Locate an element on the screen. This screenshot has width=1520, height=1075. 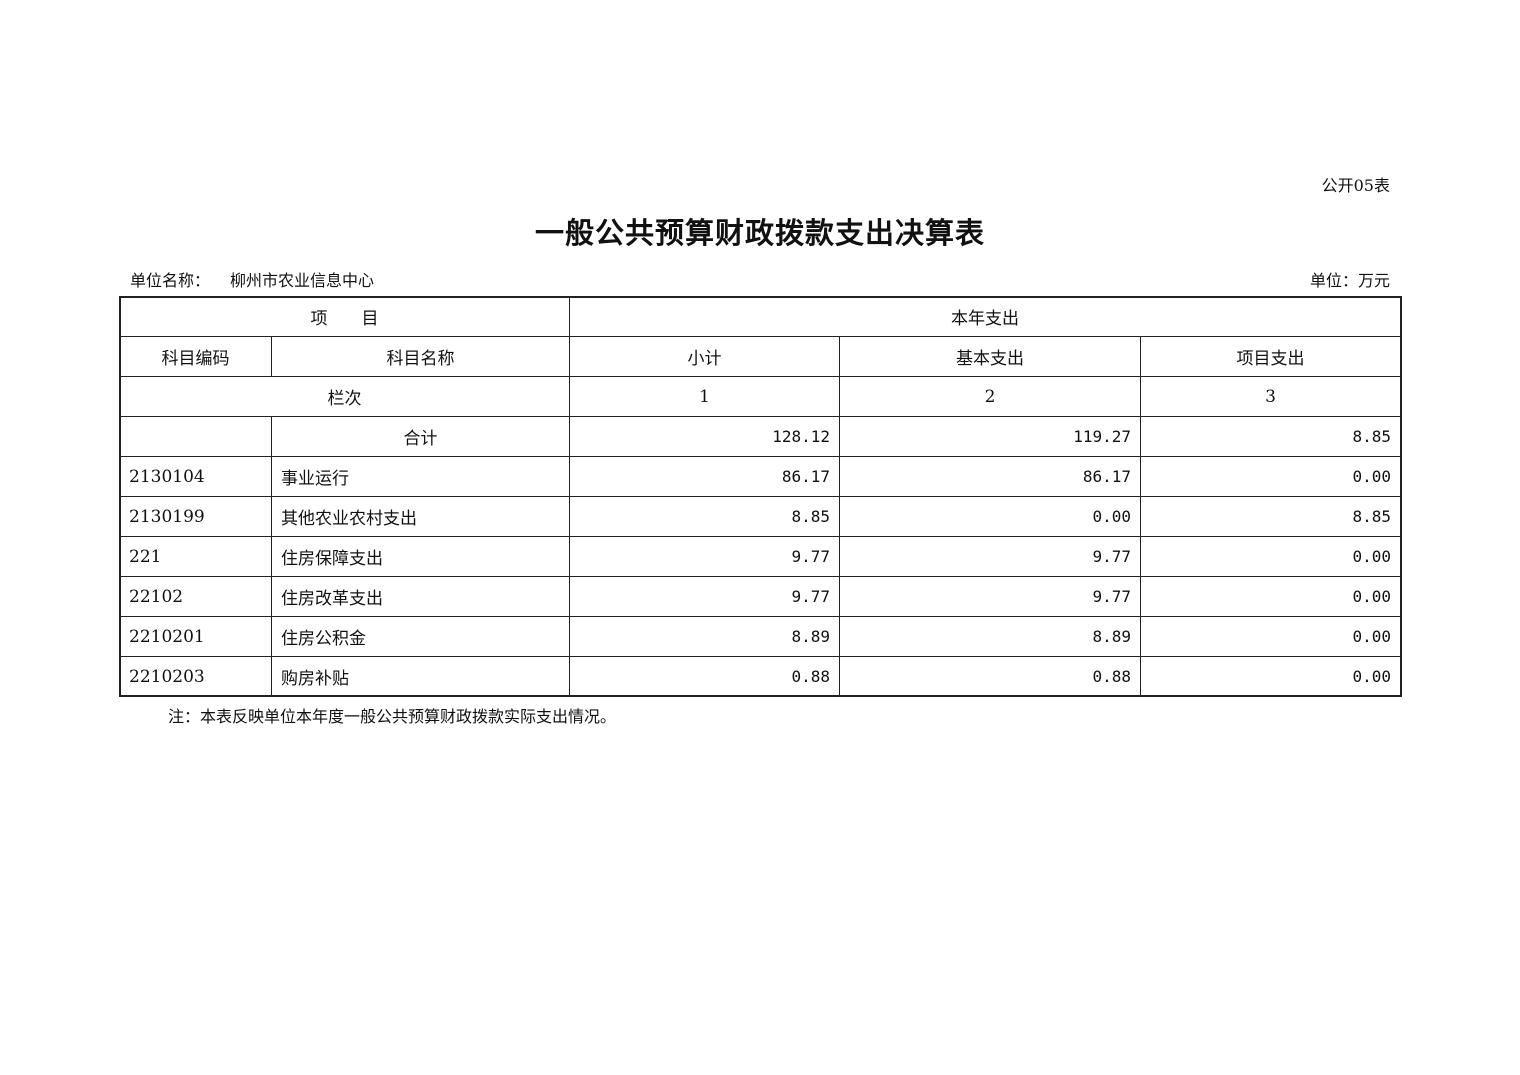
row-basic: 8.89 is located at coordinates (990, 636).